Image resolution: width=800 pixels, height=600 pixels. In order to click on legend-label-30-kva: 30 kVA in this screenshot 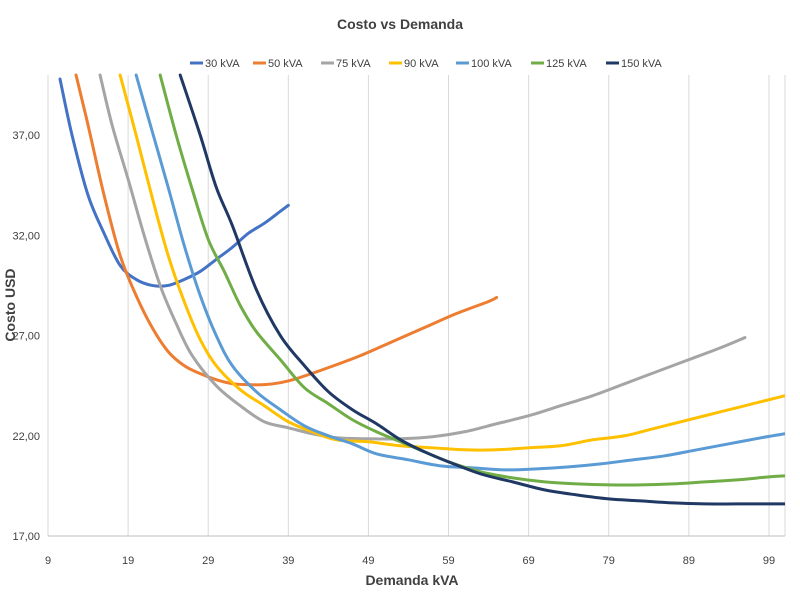, I will do `click(222, 64)`.